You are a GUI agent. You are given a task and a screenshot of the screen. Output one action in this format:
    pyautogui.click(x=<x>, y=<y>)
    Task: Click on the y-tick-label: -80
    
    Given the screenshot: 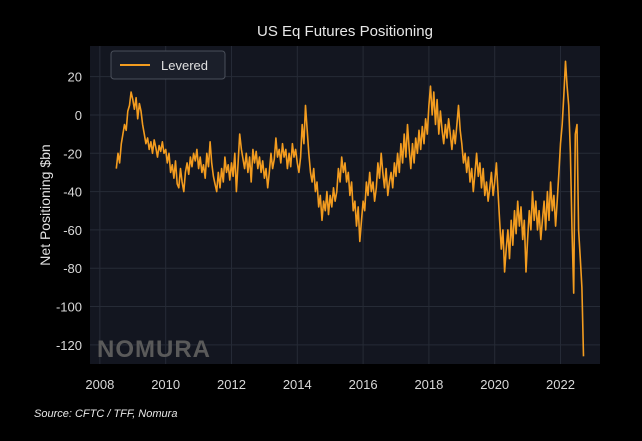 What is the action you would take?
    pyautogui.click(x=72, y=268)
    